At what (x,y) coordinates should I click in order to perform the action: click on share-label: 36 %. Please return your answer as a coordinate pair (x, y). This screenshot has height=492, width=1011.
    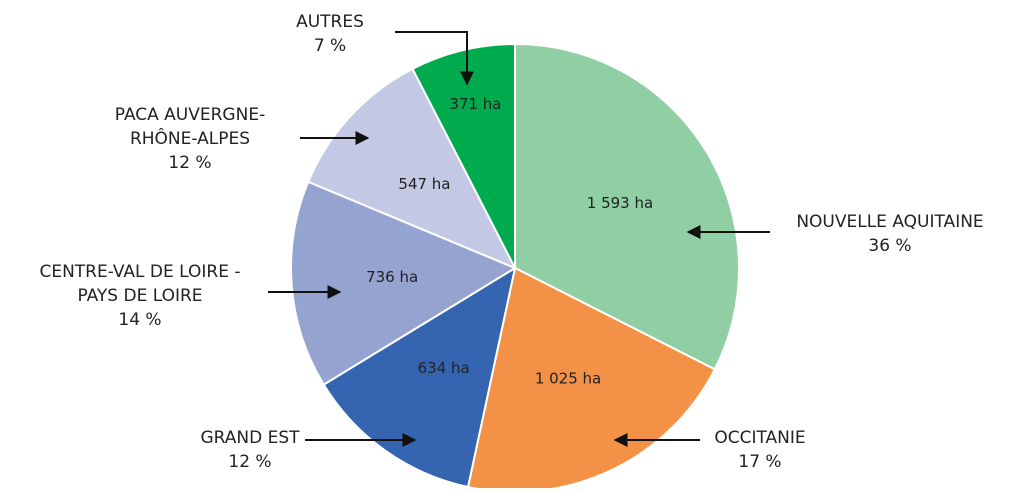
    Looking at the image, I should click on (889, 246).